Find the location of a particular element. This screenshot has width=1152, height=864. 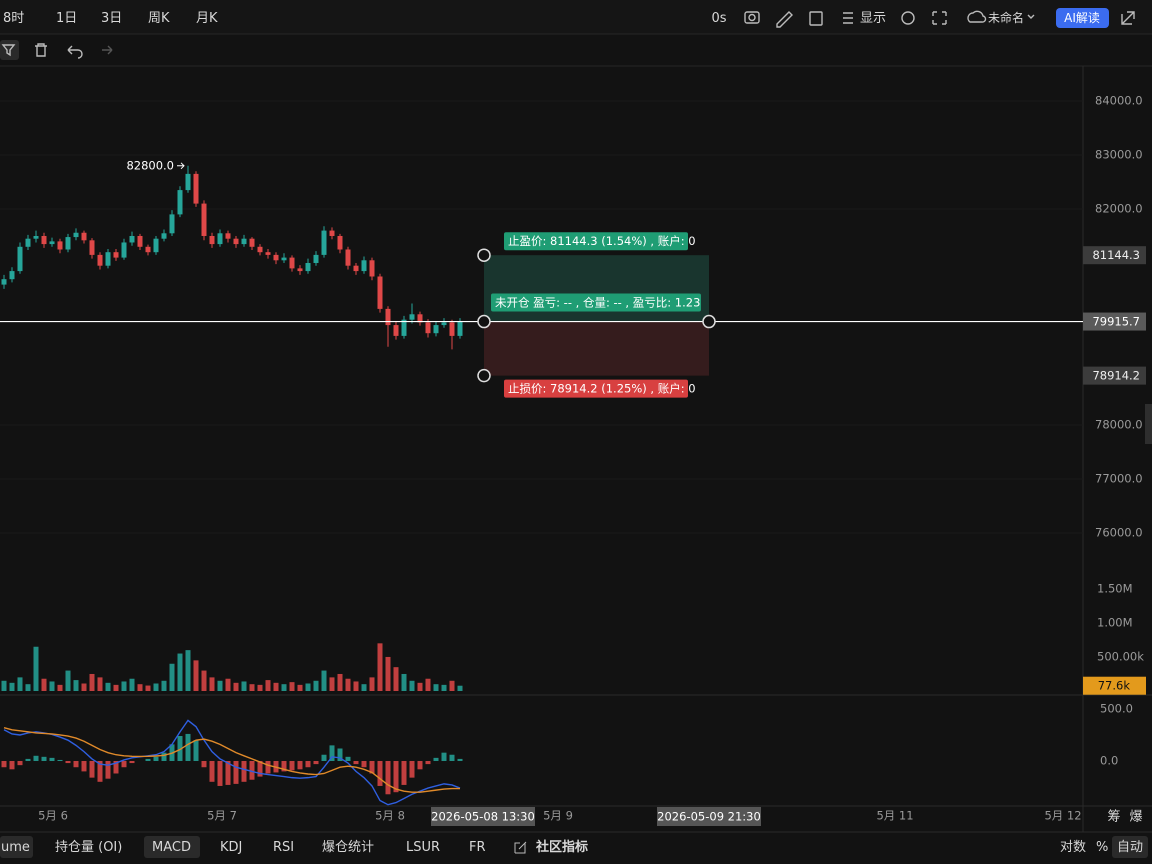

indicator-tab: LSUR is located at coordinates (423, 847).